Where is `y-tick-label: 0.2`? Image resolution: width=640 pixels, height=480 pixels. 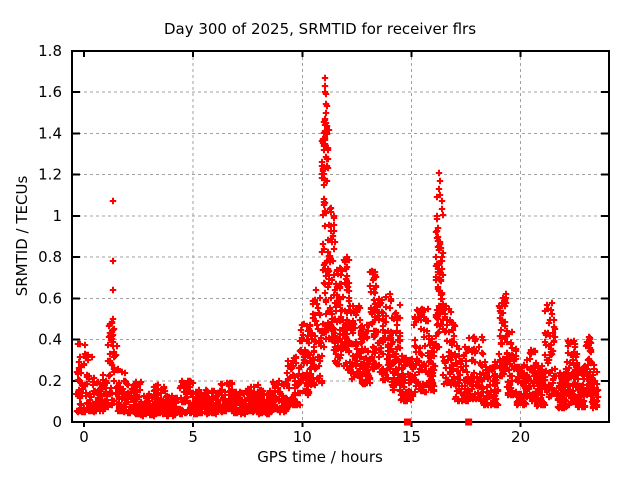
y-tick-label: 0.2 is located at coordinates (50, 381).